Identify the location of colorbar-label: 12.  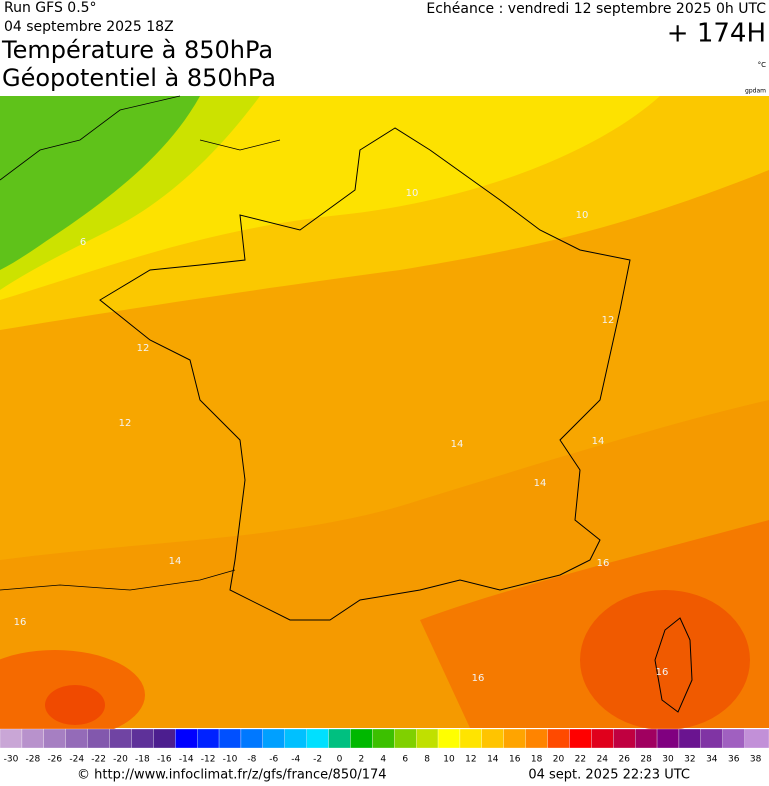
(470, 760).